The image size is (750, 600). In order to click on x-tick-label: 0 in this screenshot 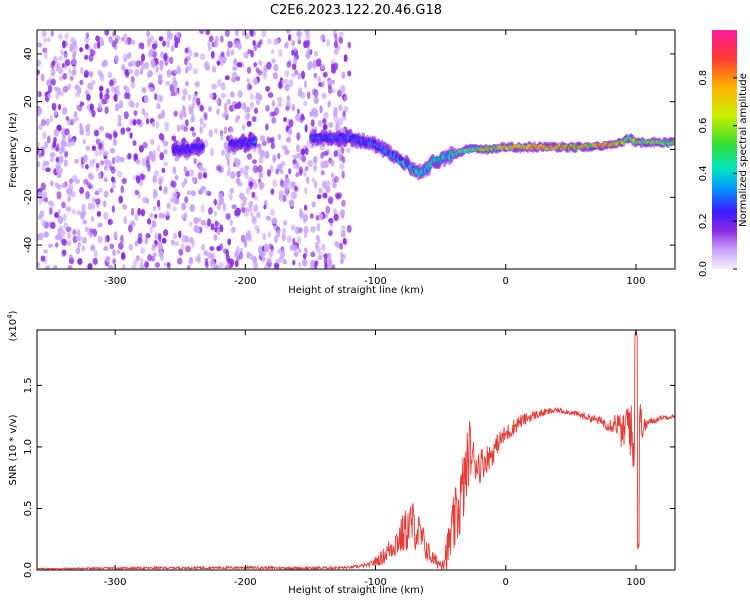, I will do `click(506, 281)`.